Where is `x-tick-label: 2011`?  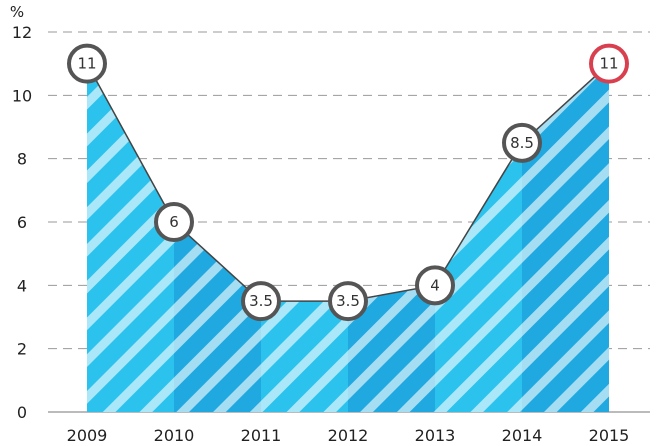 x-tick-label: 2011 is located at coordinates (261, 435).